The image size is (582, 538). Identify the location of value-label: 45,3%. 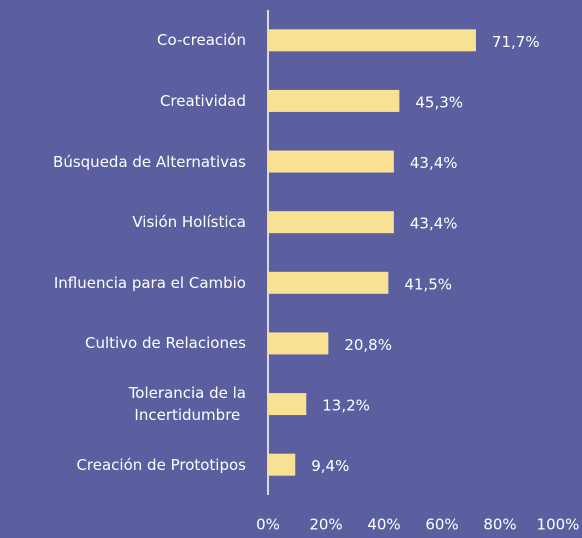
(439, 102).